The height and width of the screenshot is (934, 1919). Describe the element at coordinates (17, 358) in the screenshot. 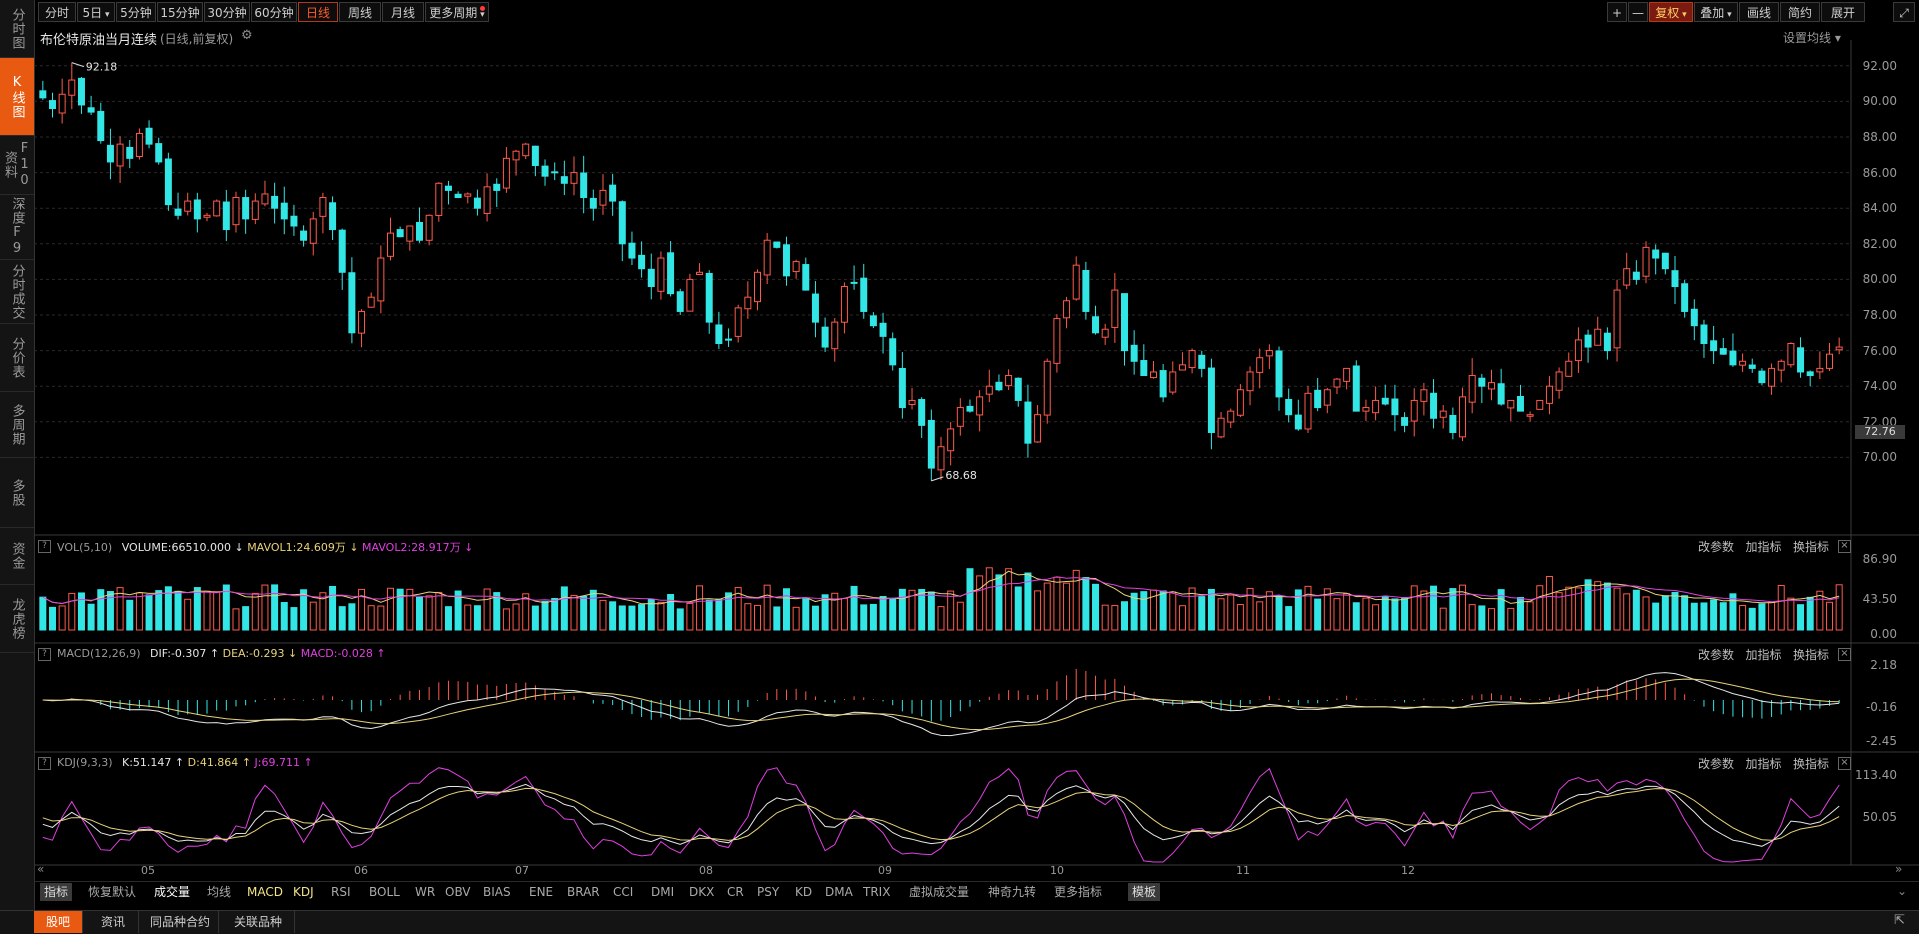

I see `left-tab-5: 分价表` at that location.